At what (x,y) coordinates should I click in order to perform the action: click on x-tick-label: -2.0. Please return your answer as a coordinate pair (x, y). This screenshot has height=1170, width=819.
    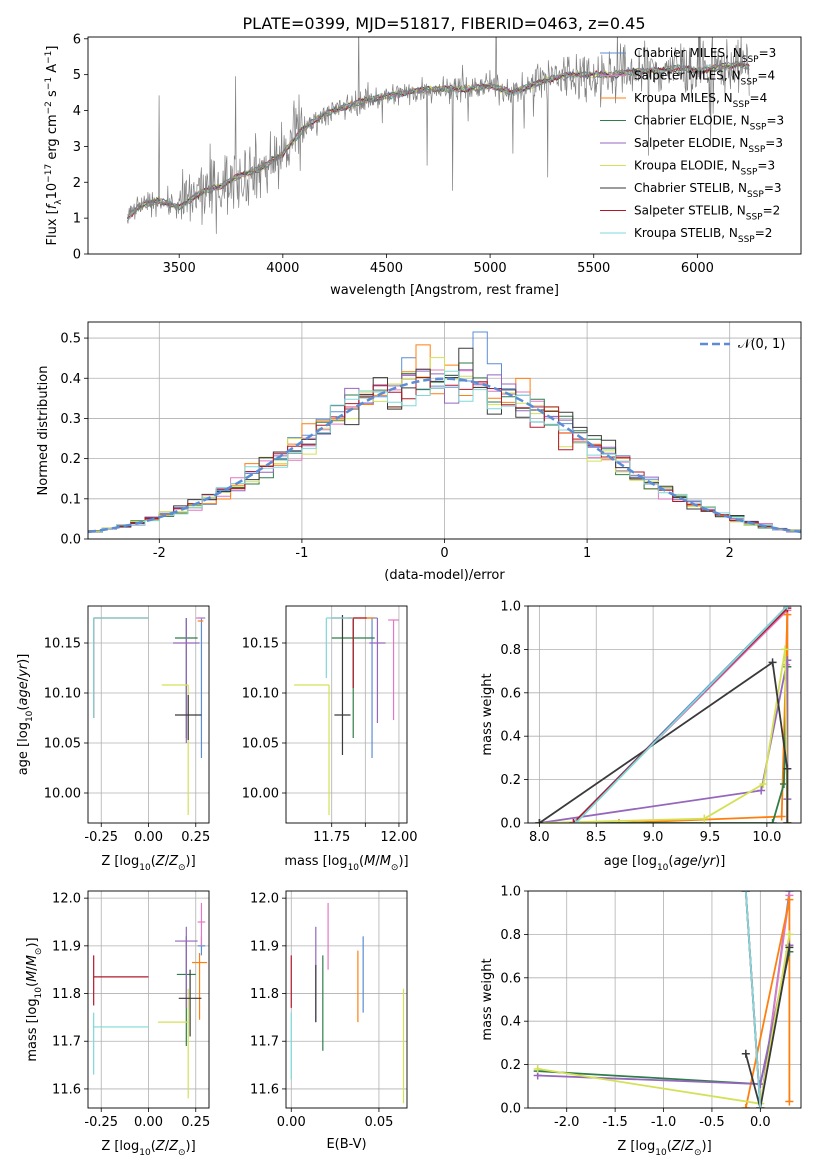
    Looking at the image, I should click on (566, 1122).